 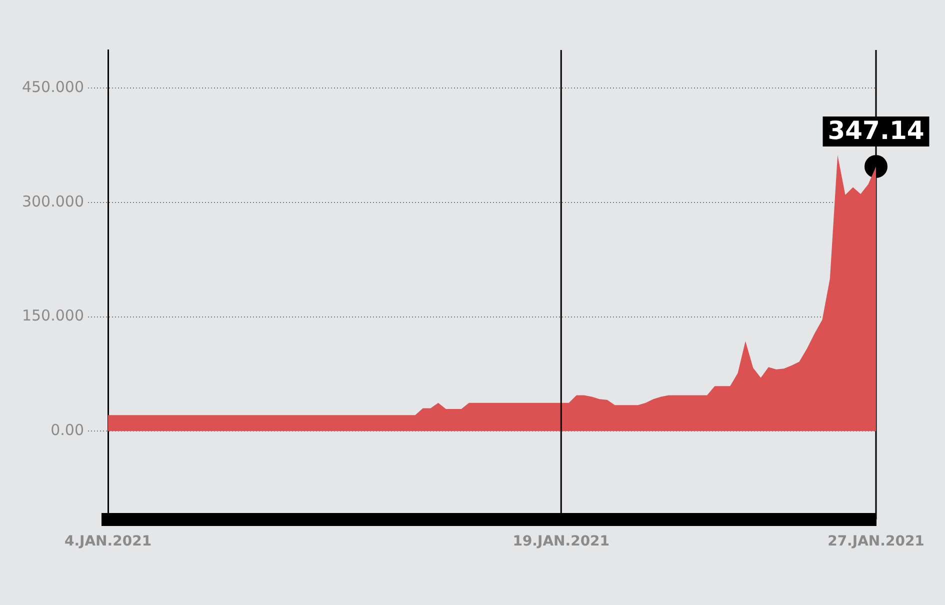 What do you see at coordinates (876, 542) in the screenshot?
I see `x-tick-label: 27.JAN.2021` at bounding box center [876, 542].